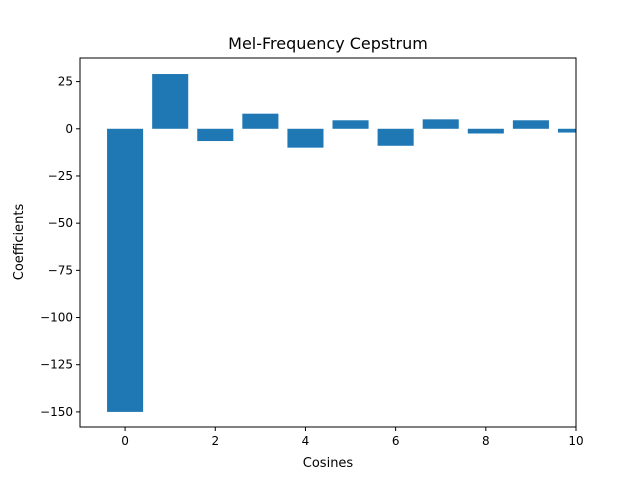  I want to click on x-tick-label: 8, so click(486, 441).